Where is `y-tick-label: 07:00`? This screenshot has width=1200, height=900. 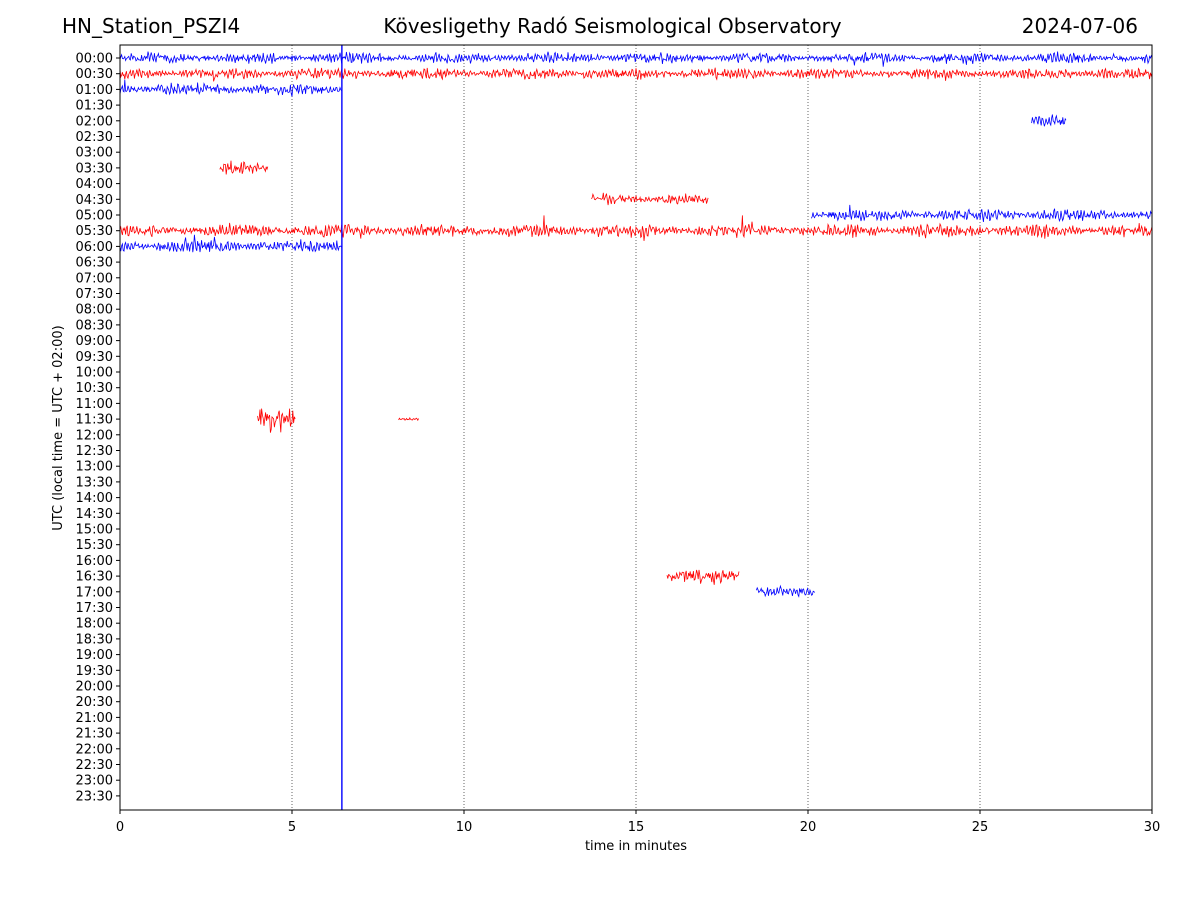
y-tick-label: 07:00 is located at coordinates (94, 278).